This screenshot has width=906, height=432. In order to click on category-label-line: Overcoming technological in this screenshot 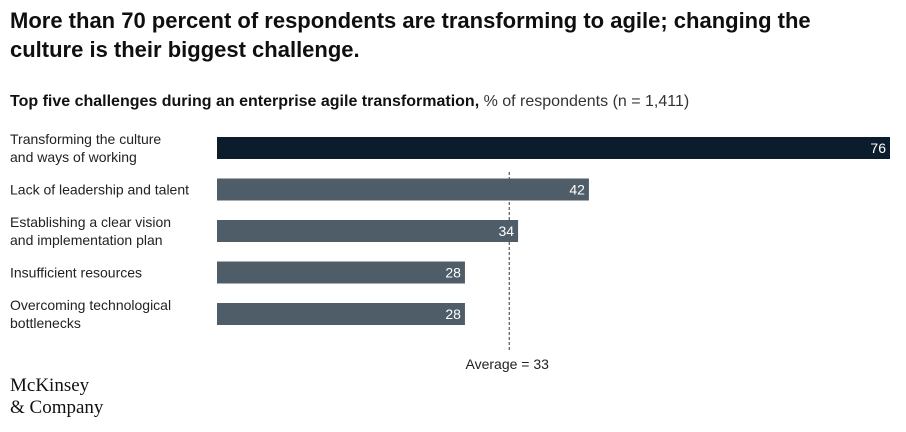, I will do `click(90, 305)`.